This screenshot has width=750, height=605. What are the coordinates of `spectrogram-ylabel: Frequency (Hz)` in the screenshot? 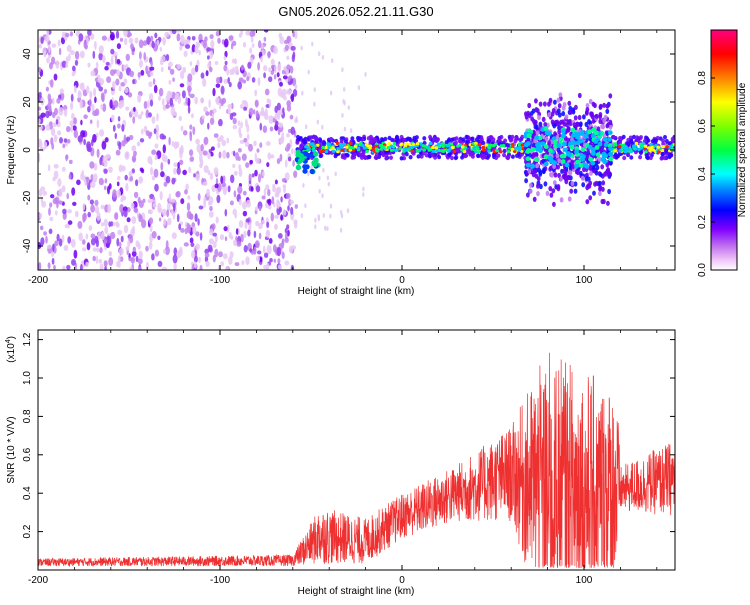 It's located at (11, 150).